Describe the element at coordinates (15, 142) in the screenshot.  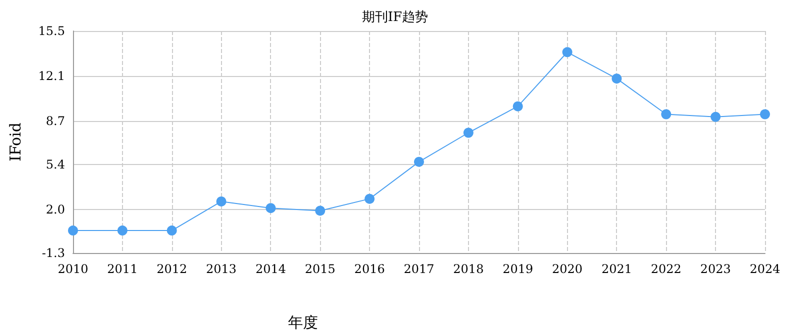
I see `y-axis-title: IFoid` at that location.